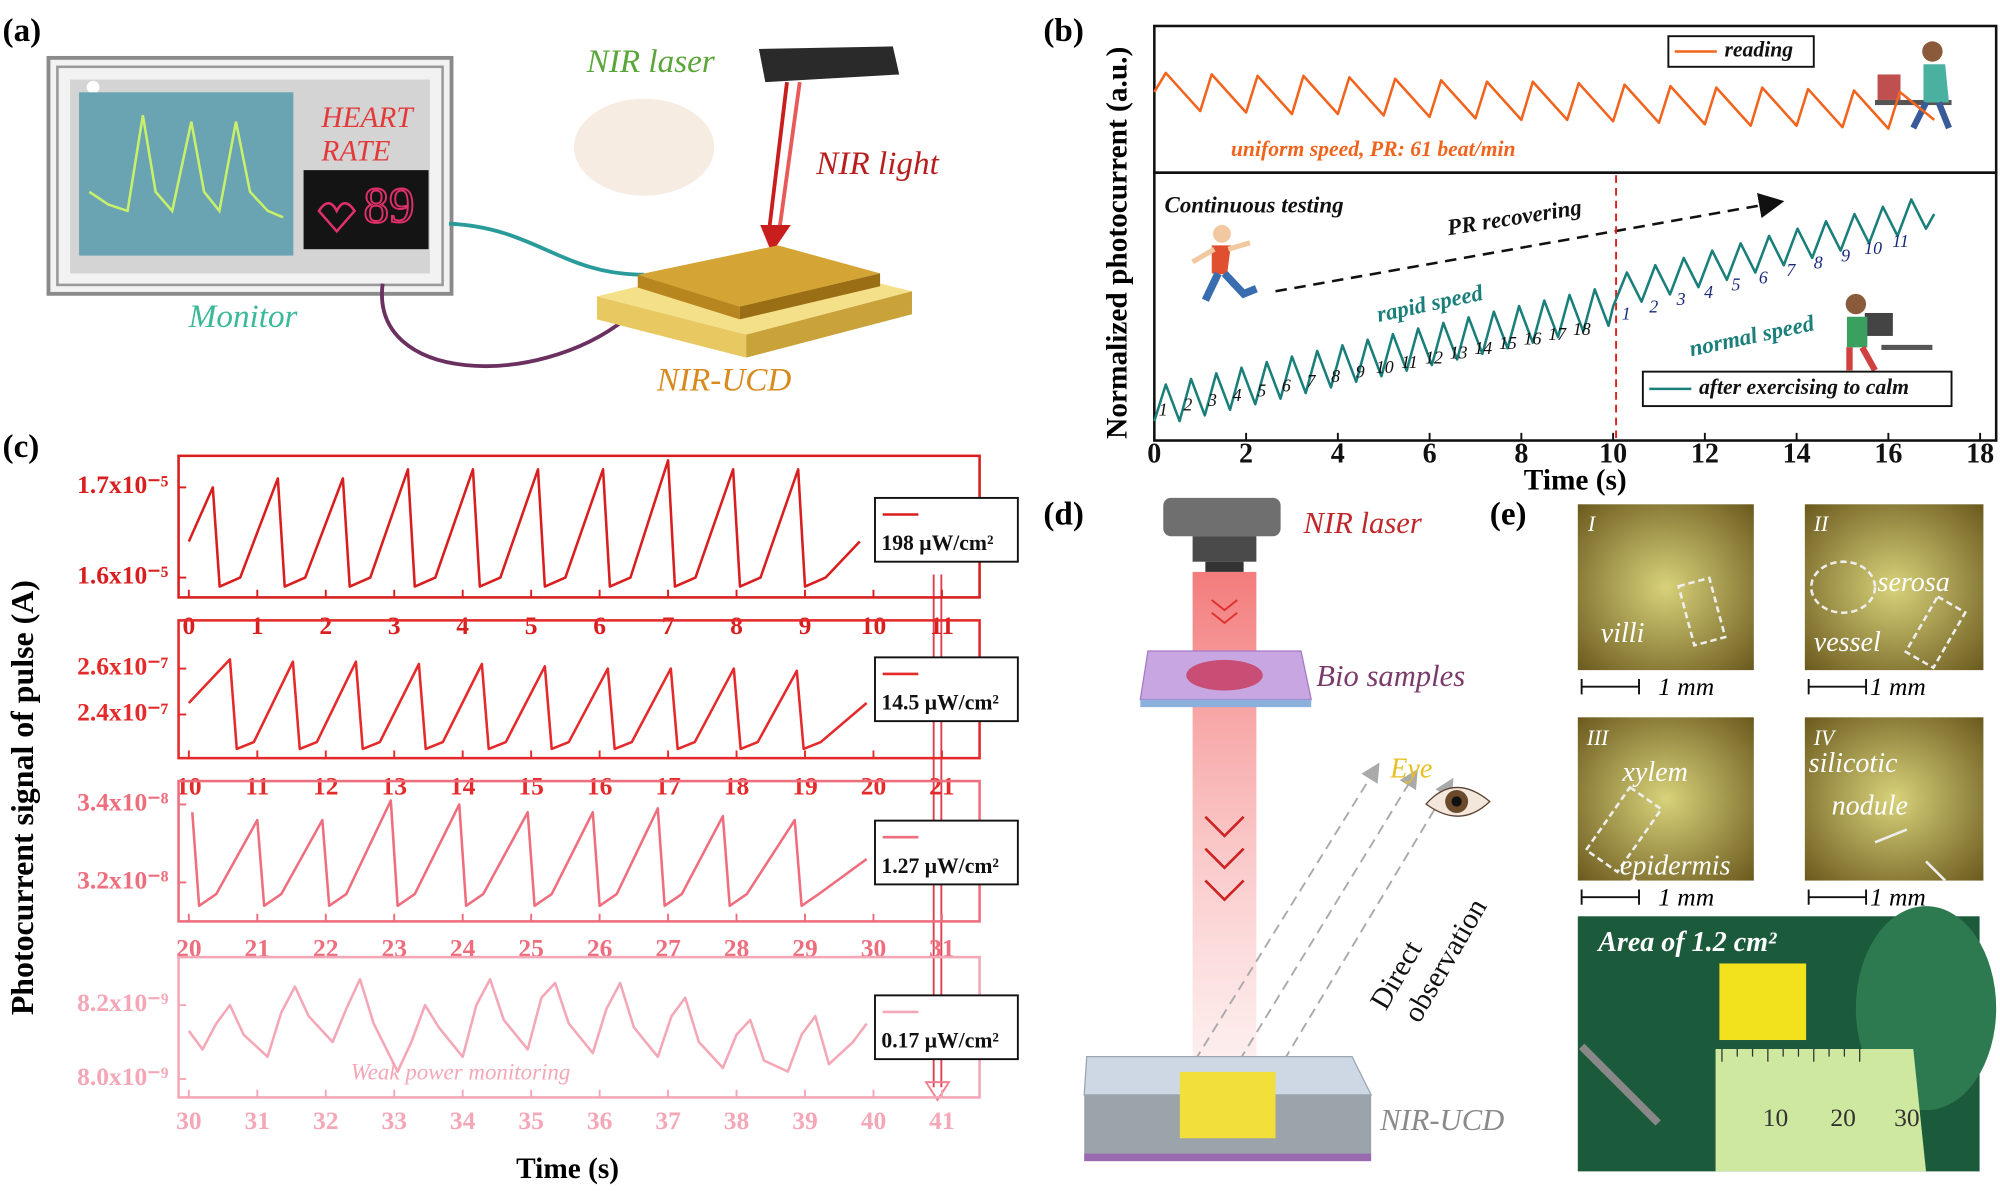 The image size is (2000, 1191). I want to click on chevron, so click(1224, 858).